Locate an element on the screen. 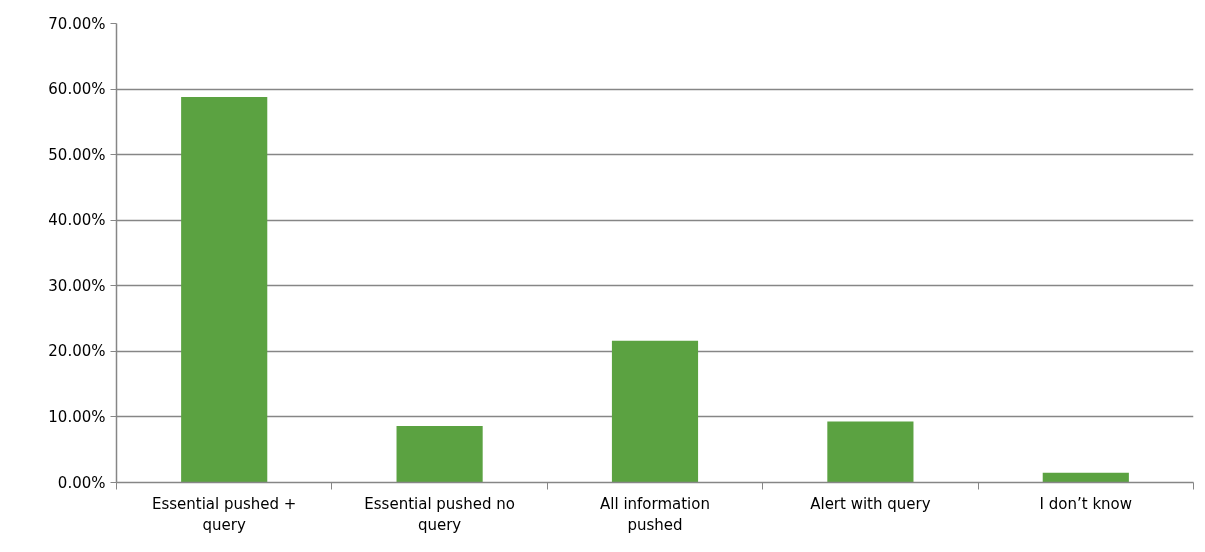 The image size is (1205, 552). y-tick-label: 0.00% is located at coordinates (81, 482).